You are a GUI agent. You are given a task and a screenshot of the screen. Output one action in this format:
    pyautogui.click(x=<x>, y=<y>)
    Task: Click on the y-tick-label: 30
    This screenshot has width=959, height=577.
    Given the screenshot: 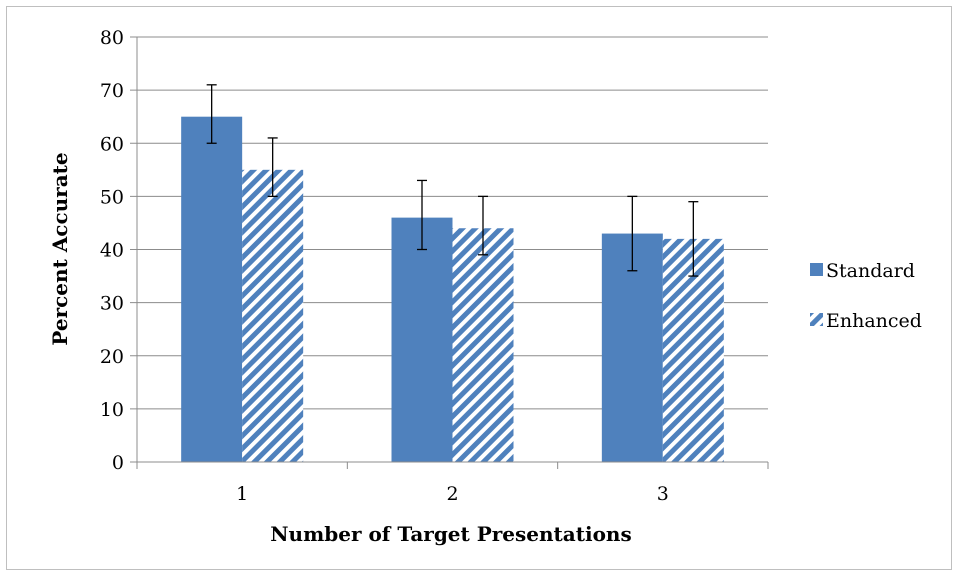 What is the action you would take?
    pyautogui.click(x=112, y=304)
    